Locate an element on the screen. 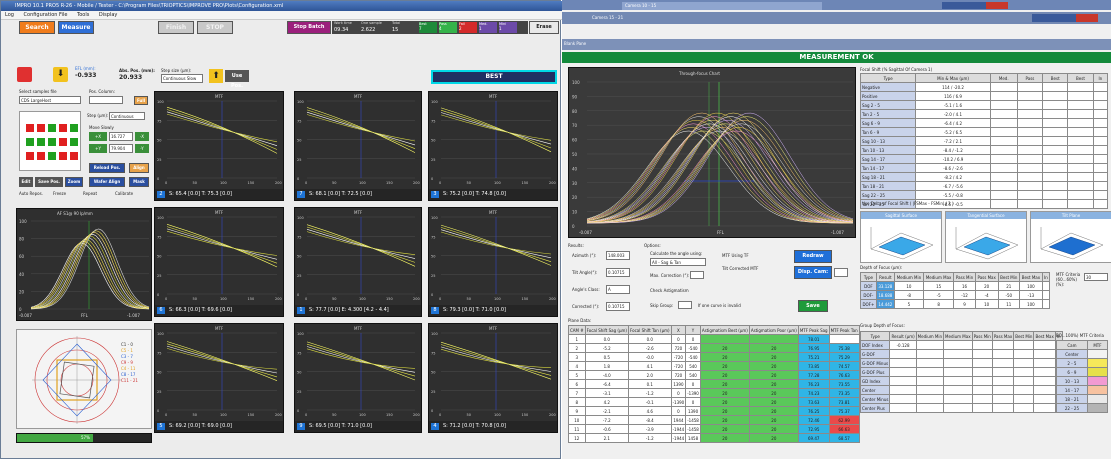 Image resolution: width=1111 pixels, height=459 pixels. skip-group-checkbox: Skip Group: is located at coordinates (662, 305).